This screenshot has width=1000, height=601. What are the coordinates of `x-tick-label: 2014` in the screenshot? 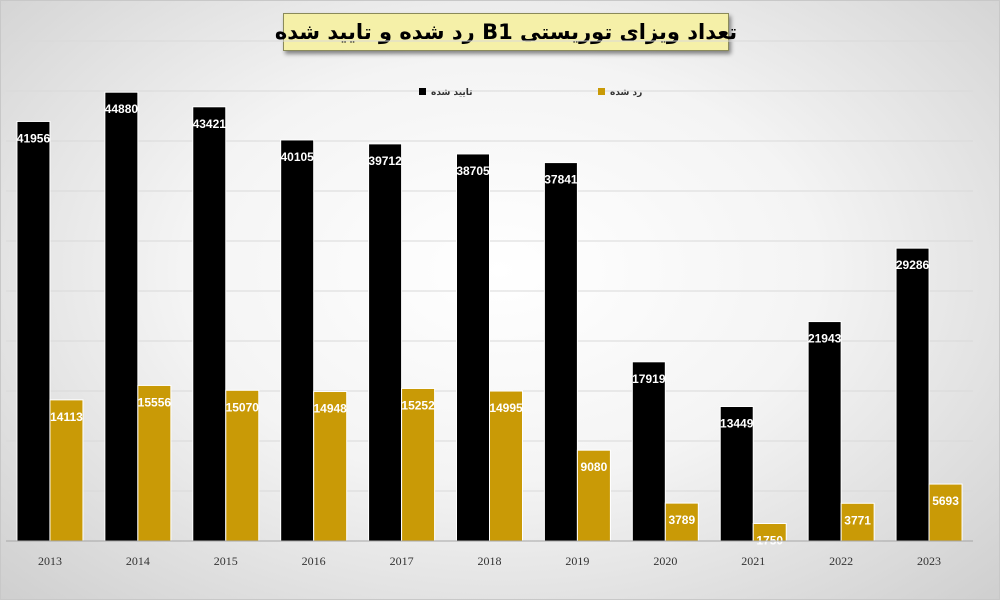 It's located at (138, 561).